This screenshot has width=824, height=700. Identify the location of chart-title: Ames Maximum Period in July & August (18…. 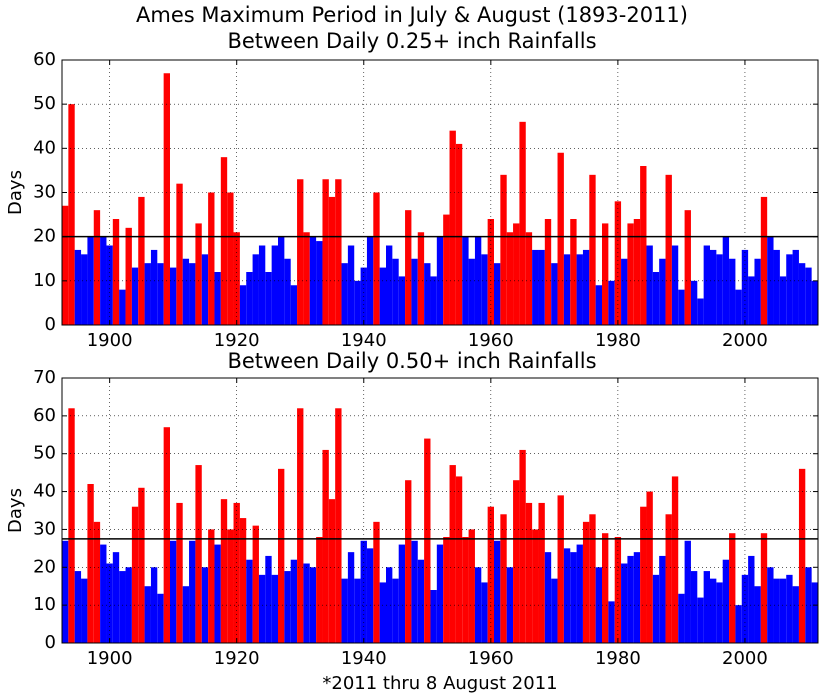
(412, 15).